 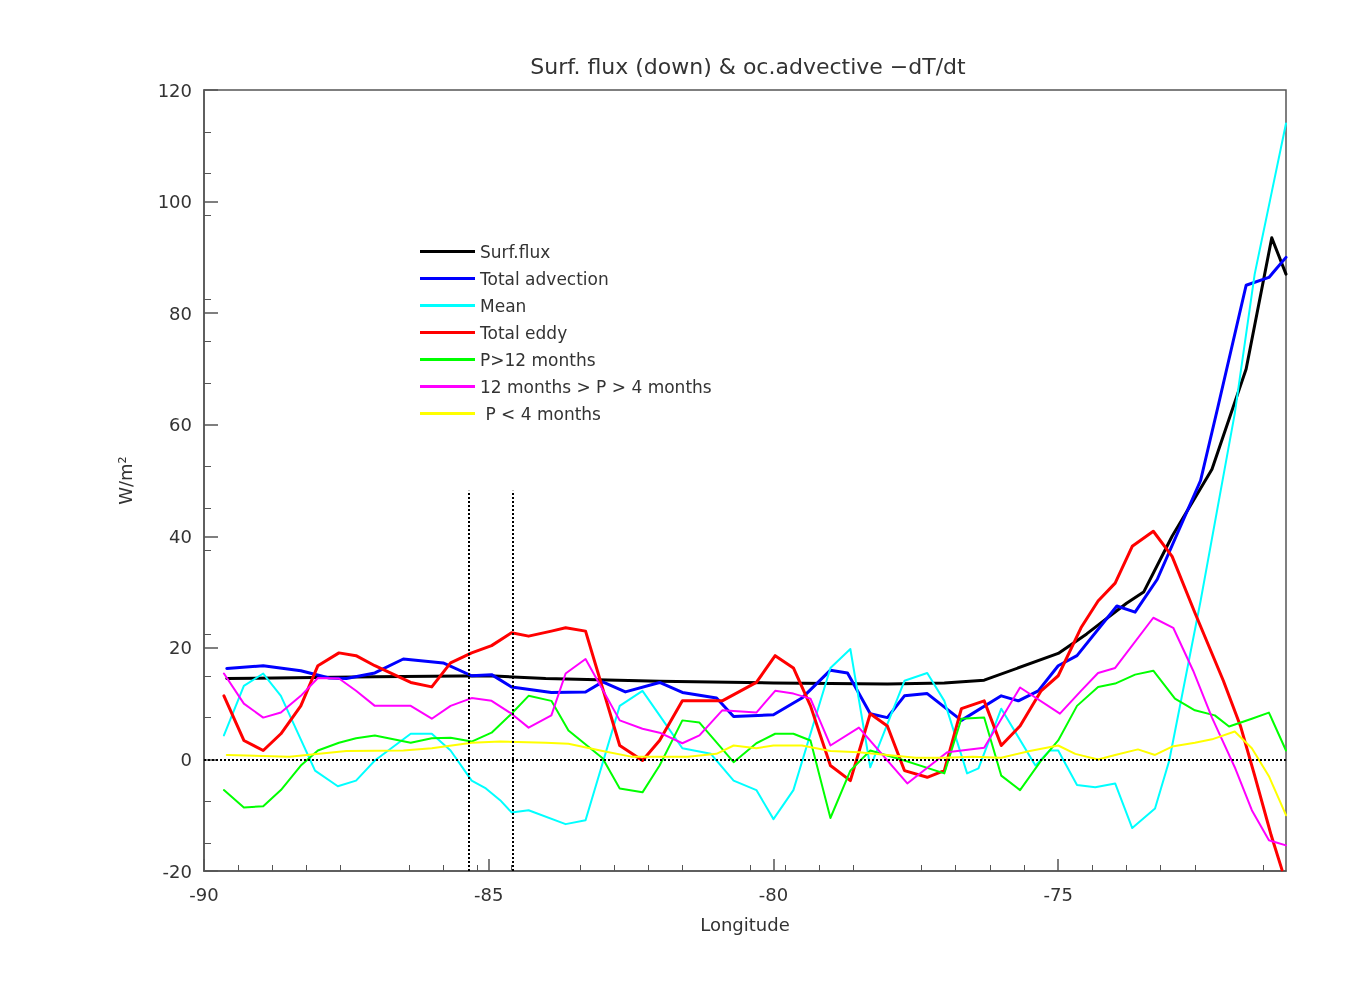 What do you see at coordinates (544, 278) in the screenshot?
I see `legend-label: Total advection` at bounding box center [544, 278].